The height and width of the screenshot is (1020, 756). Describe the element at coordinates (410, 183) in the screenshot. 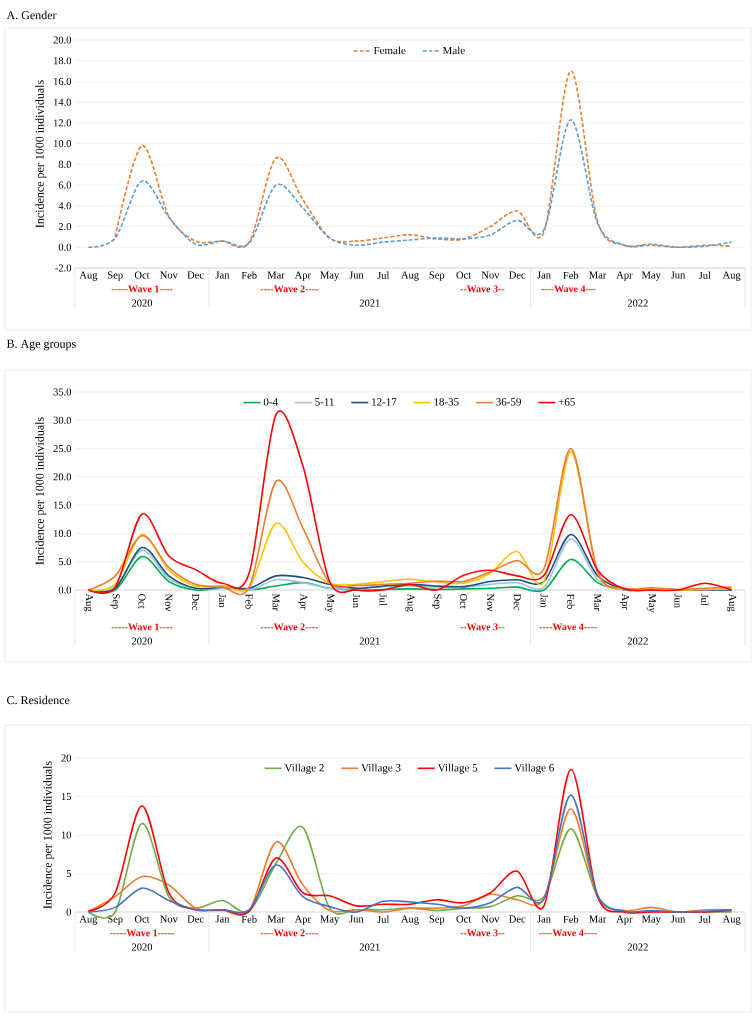

I see `line-series` at that location.